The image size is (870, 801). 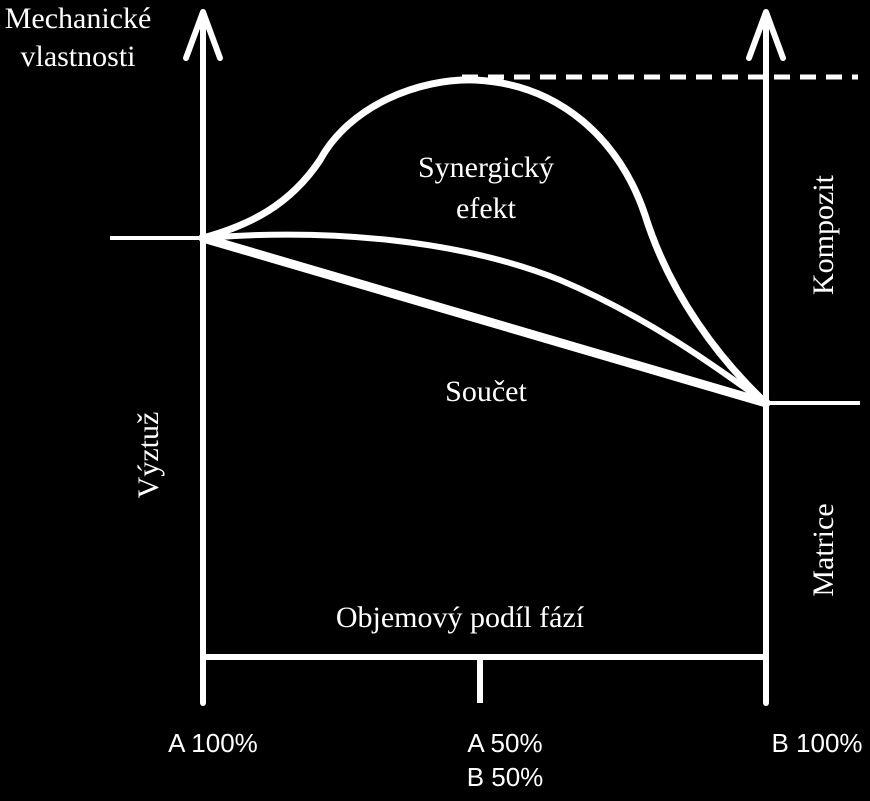 What do you see at coordinates (486, 208) in the screenshot?
I see `synergy-label-line2: efekt` at bounding box center [486, 208].